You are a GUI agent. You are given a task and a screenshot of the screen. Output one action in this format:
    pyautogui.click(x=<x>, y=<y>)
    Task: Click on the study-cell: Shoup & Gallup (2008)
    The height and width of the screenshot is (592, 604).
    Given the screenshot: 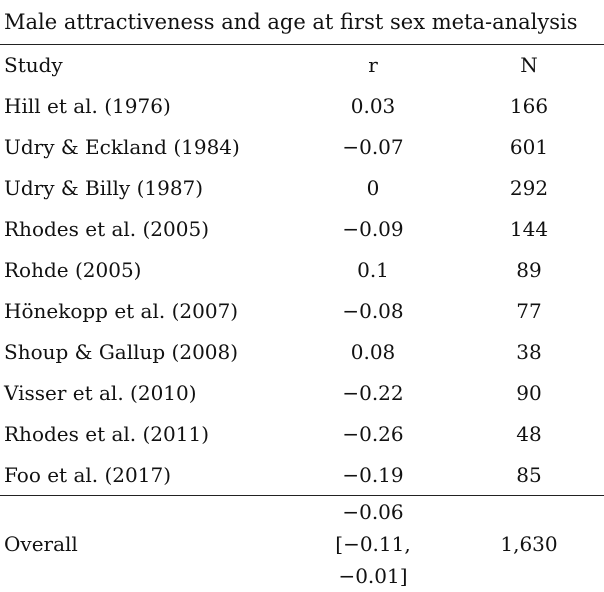 What is the action you would take?
    pyautogui.click(x=146, y=351)
    